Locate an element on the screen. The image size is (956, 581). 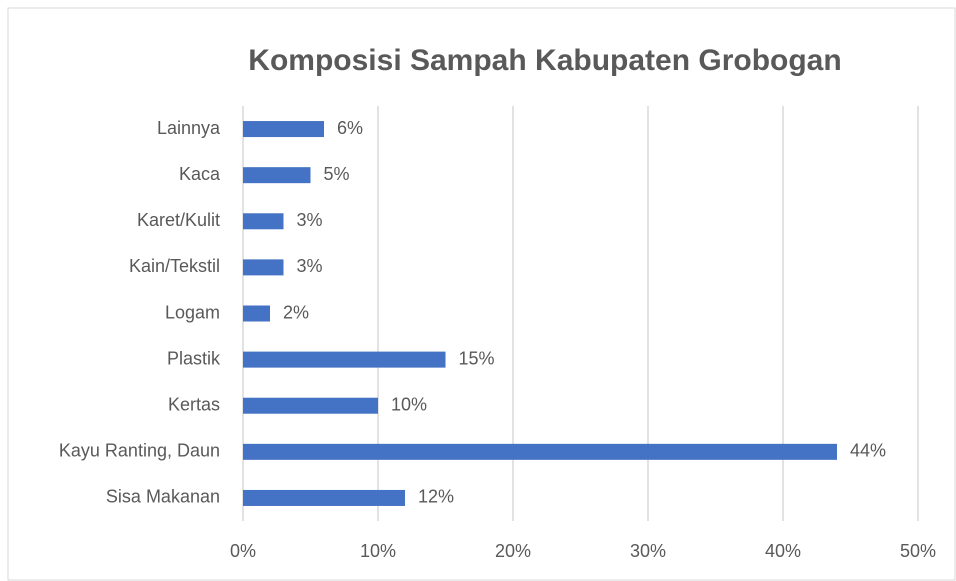
y-tick-label: Karet/Kulit is located at coordinates (178, 220).